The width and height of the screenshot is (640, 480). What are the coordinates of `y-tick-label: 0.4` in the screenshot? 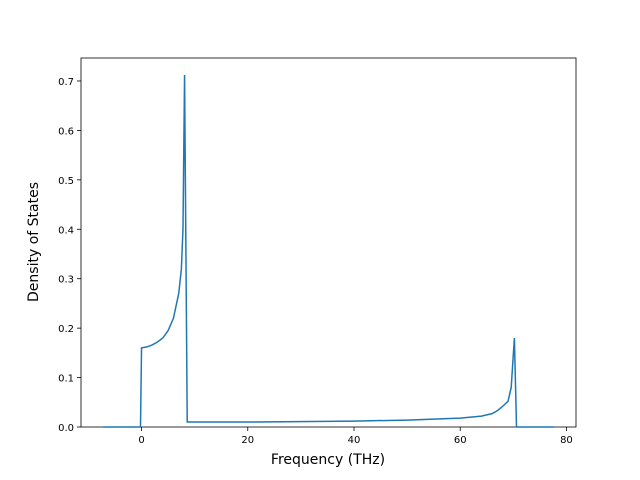 It's located at (66, 230).